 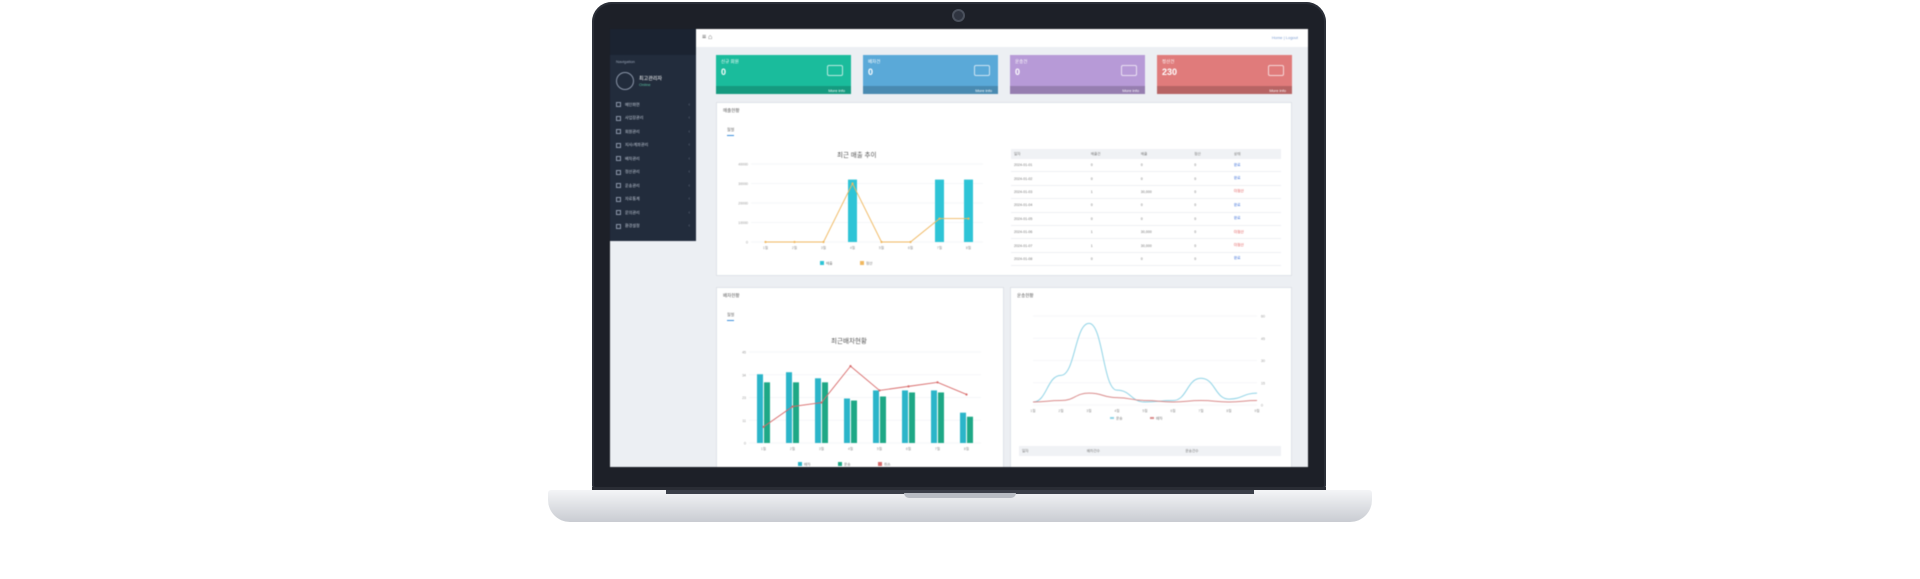 What do you see at coordinates (653, 132) in the screenshot?
I see `sidebar-item: 회원관리 ‹` at bounding box center [653, 132].